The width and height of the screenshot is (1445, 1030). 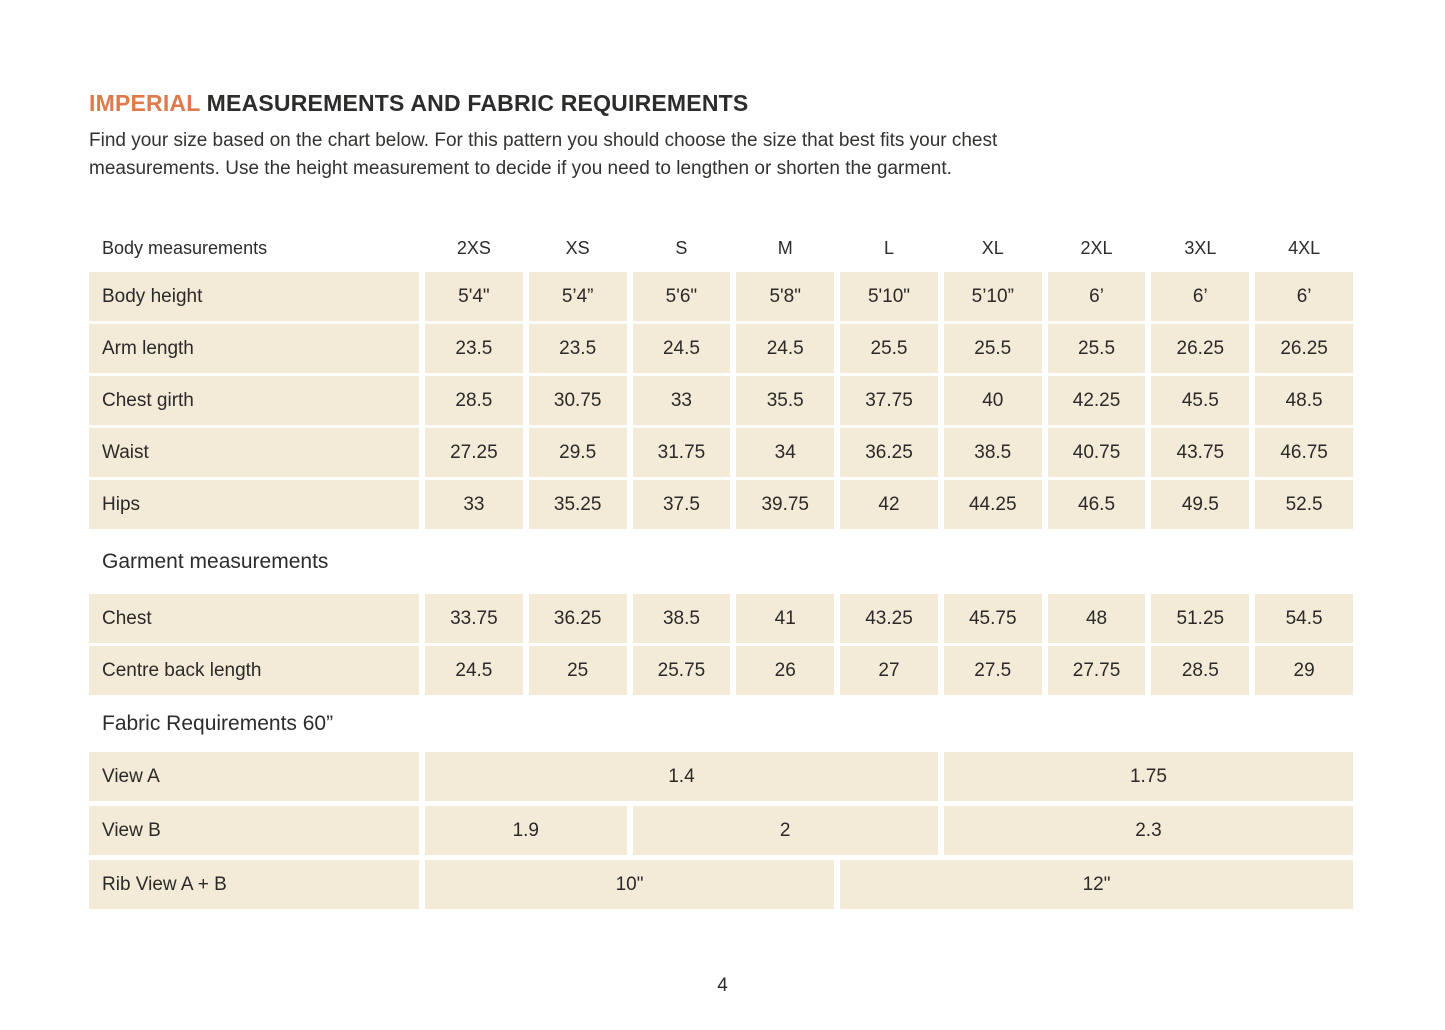 I want to click on table-cell: 54.5, so click(x=1304, y=618).